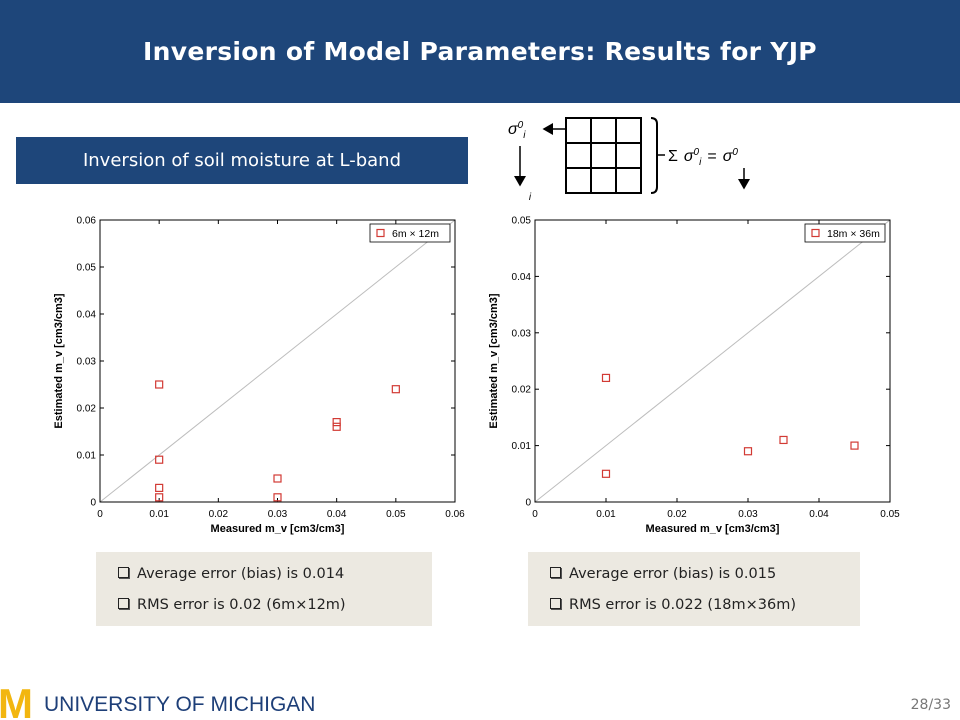 The image size is (960, 720). I want to click on page-number: 28/33, so click(930, 705).